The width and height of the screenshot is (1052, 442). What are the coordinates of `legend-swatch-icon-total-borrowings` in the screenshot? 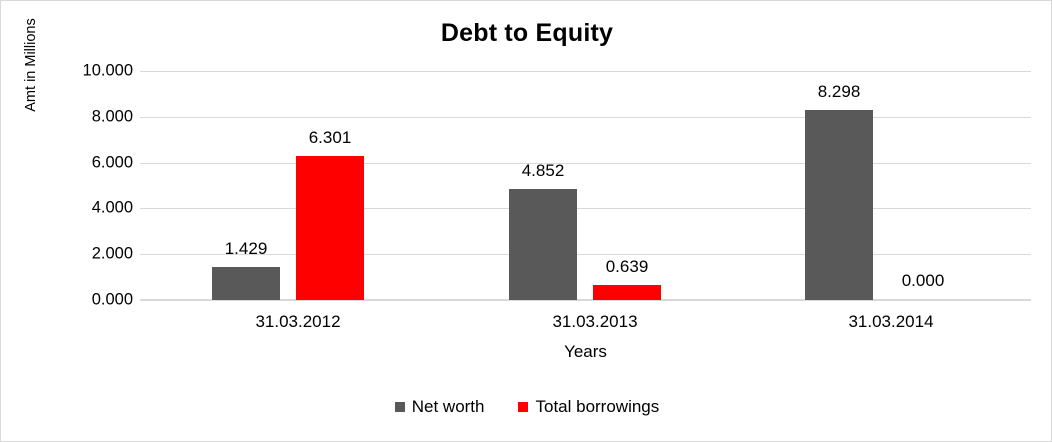 It's located at (523, 407).